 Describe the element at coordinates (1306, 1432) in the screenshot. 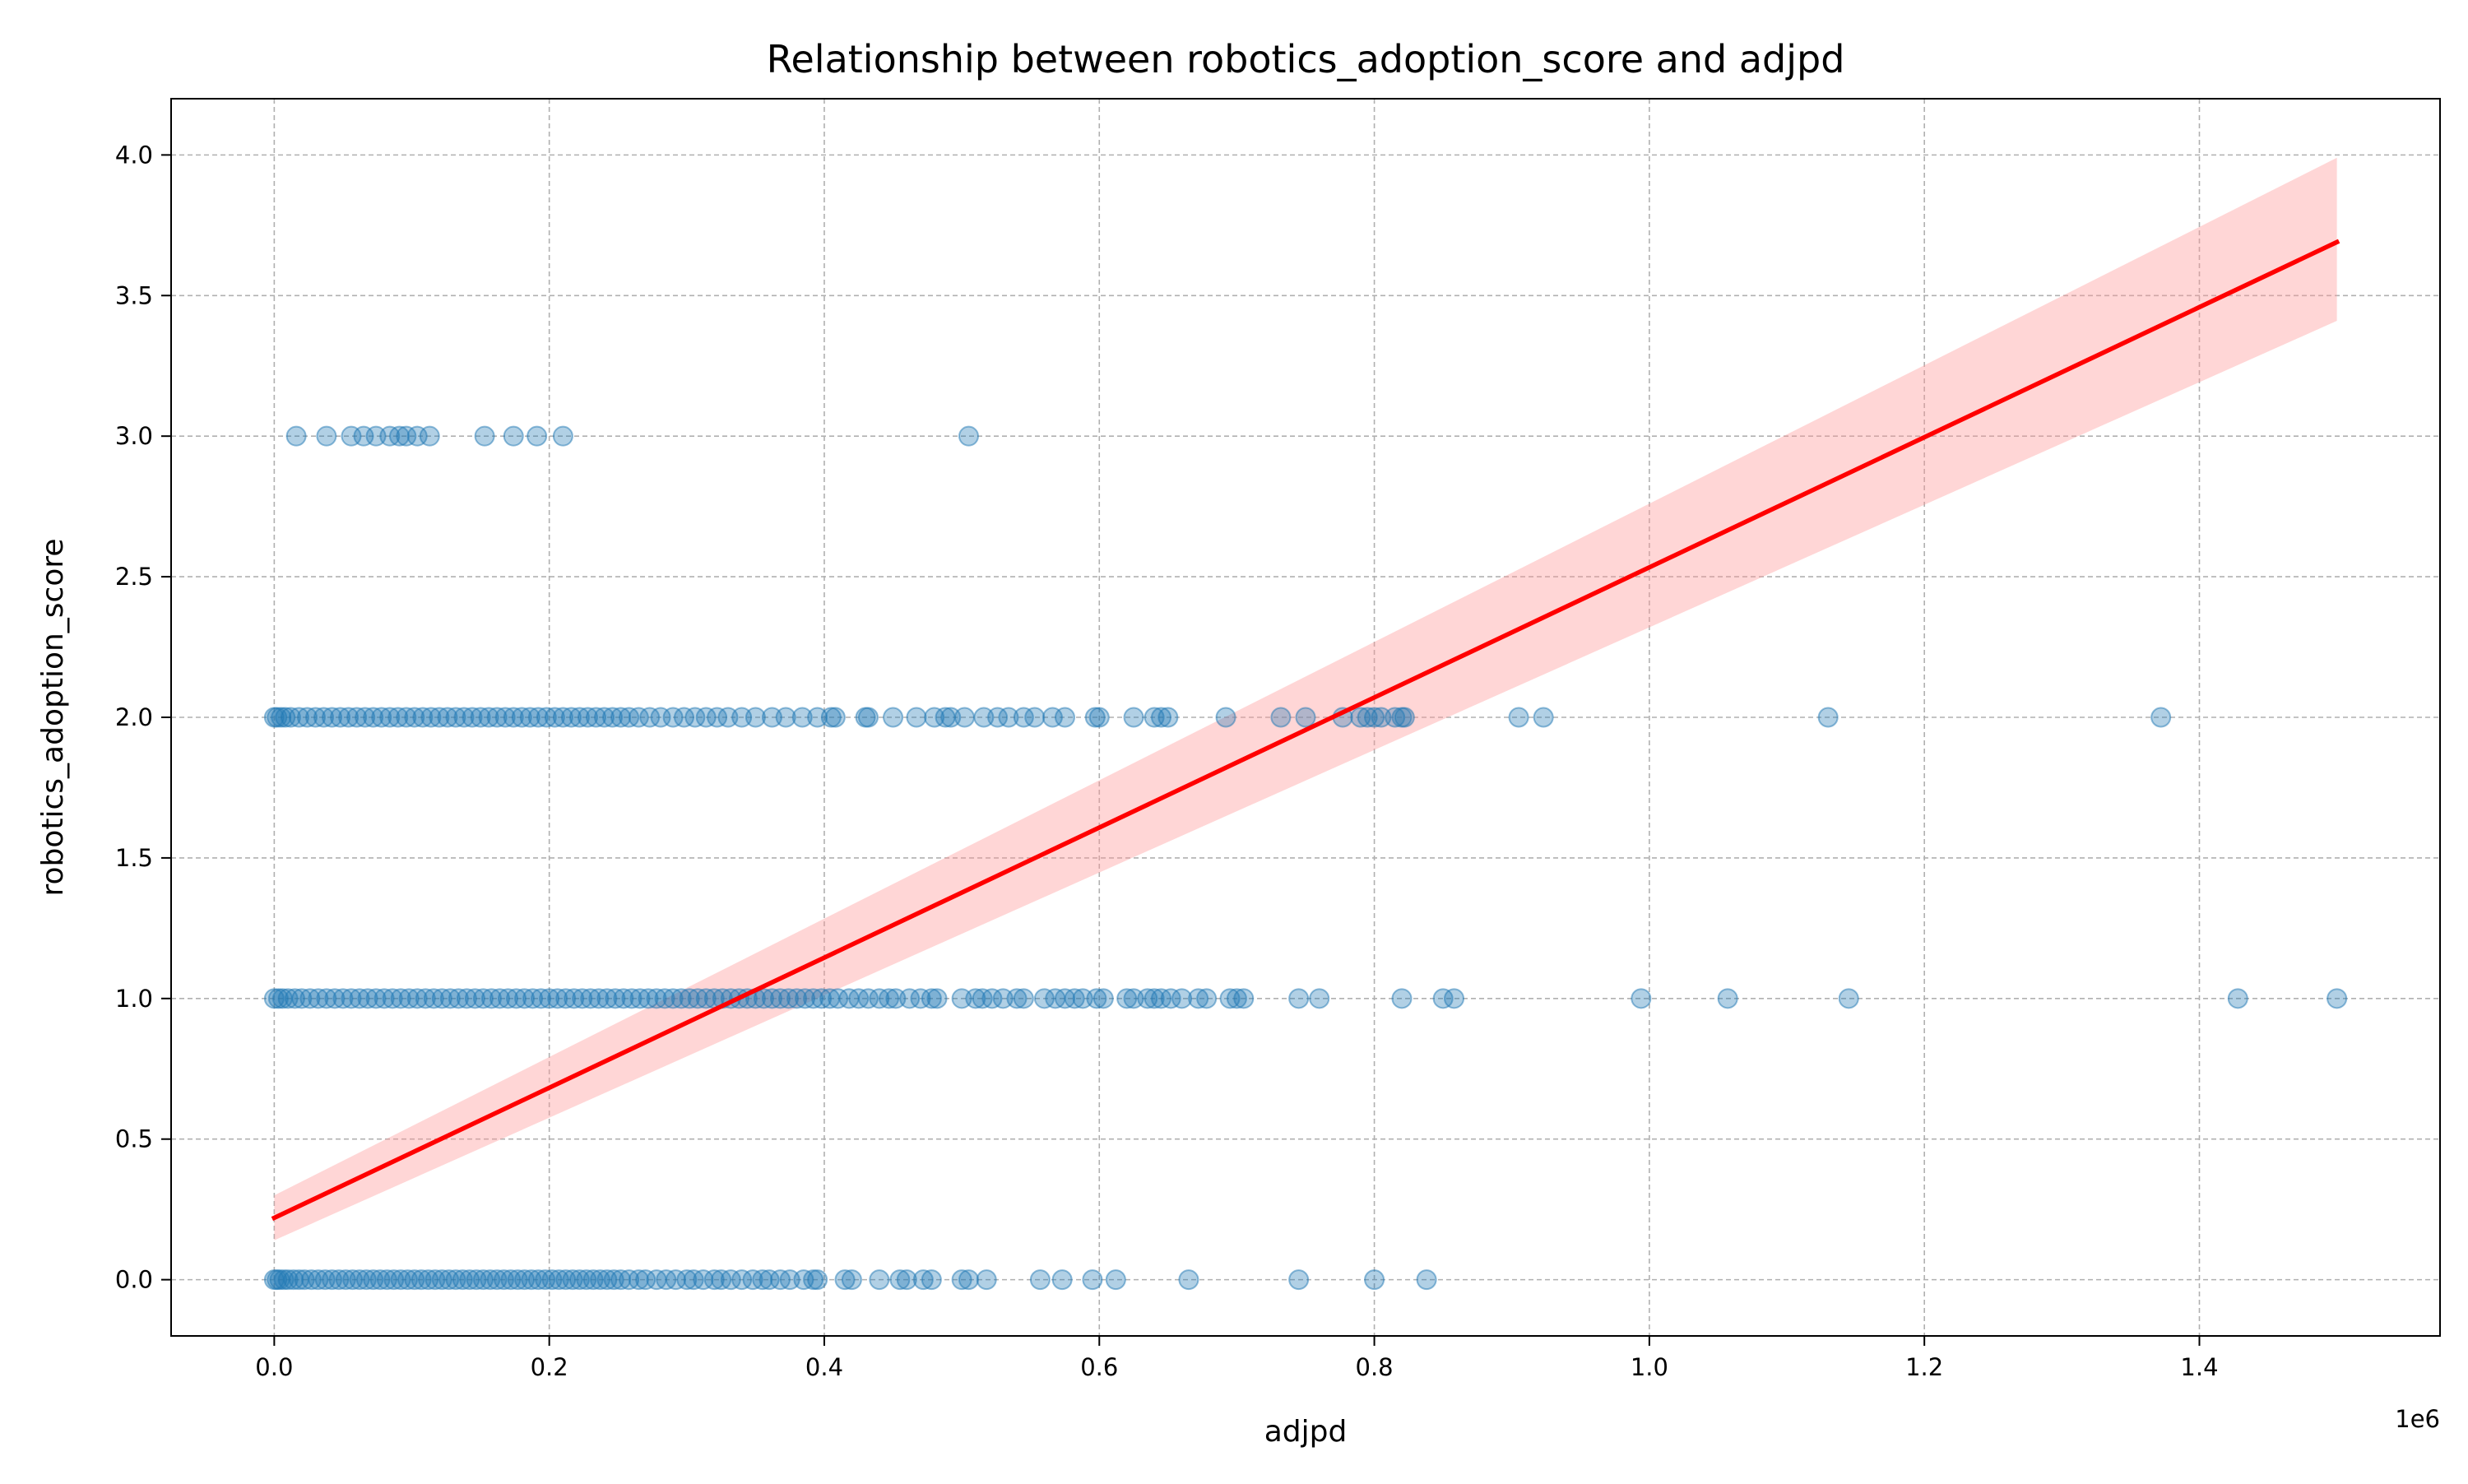

I see `x-axis-label: adjpd` at that location.